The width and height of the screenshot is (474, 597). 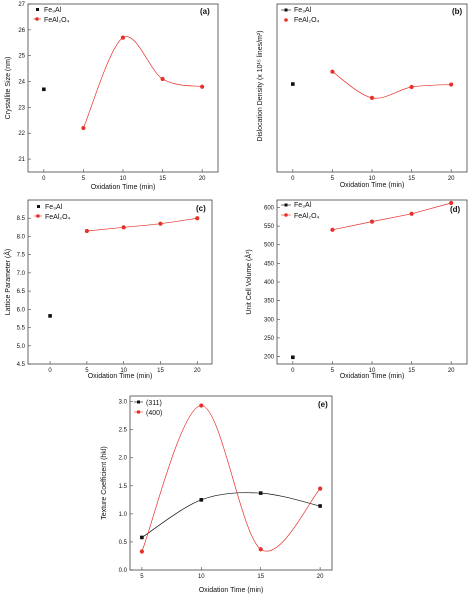 What do you see at coordinates (112, 92) in the screenshot?
I see `axis-ticks: 0 5 10 15 20 21 22 23 24 25 26 27` at bounding box center [112, 92].